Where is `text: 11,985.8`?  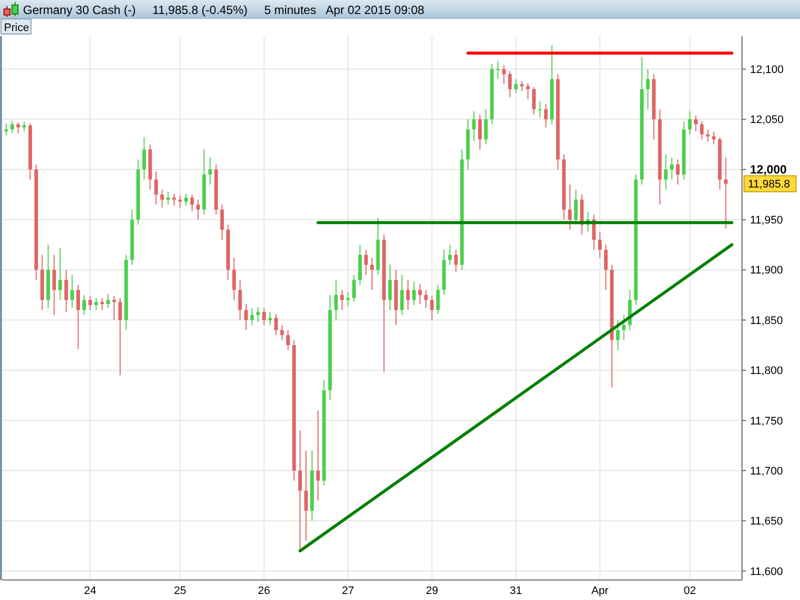 text: 11,985.8 is located at coordinates (769, 184).